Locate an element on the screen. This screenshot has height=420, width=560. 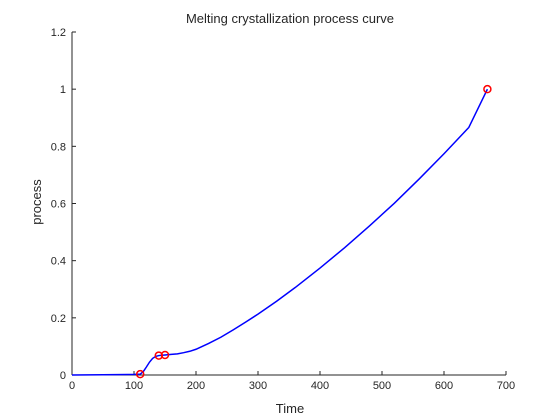
x-axis-label: Time is located at coordinates (290, 408).